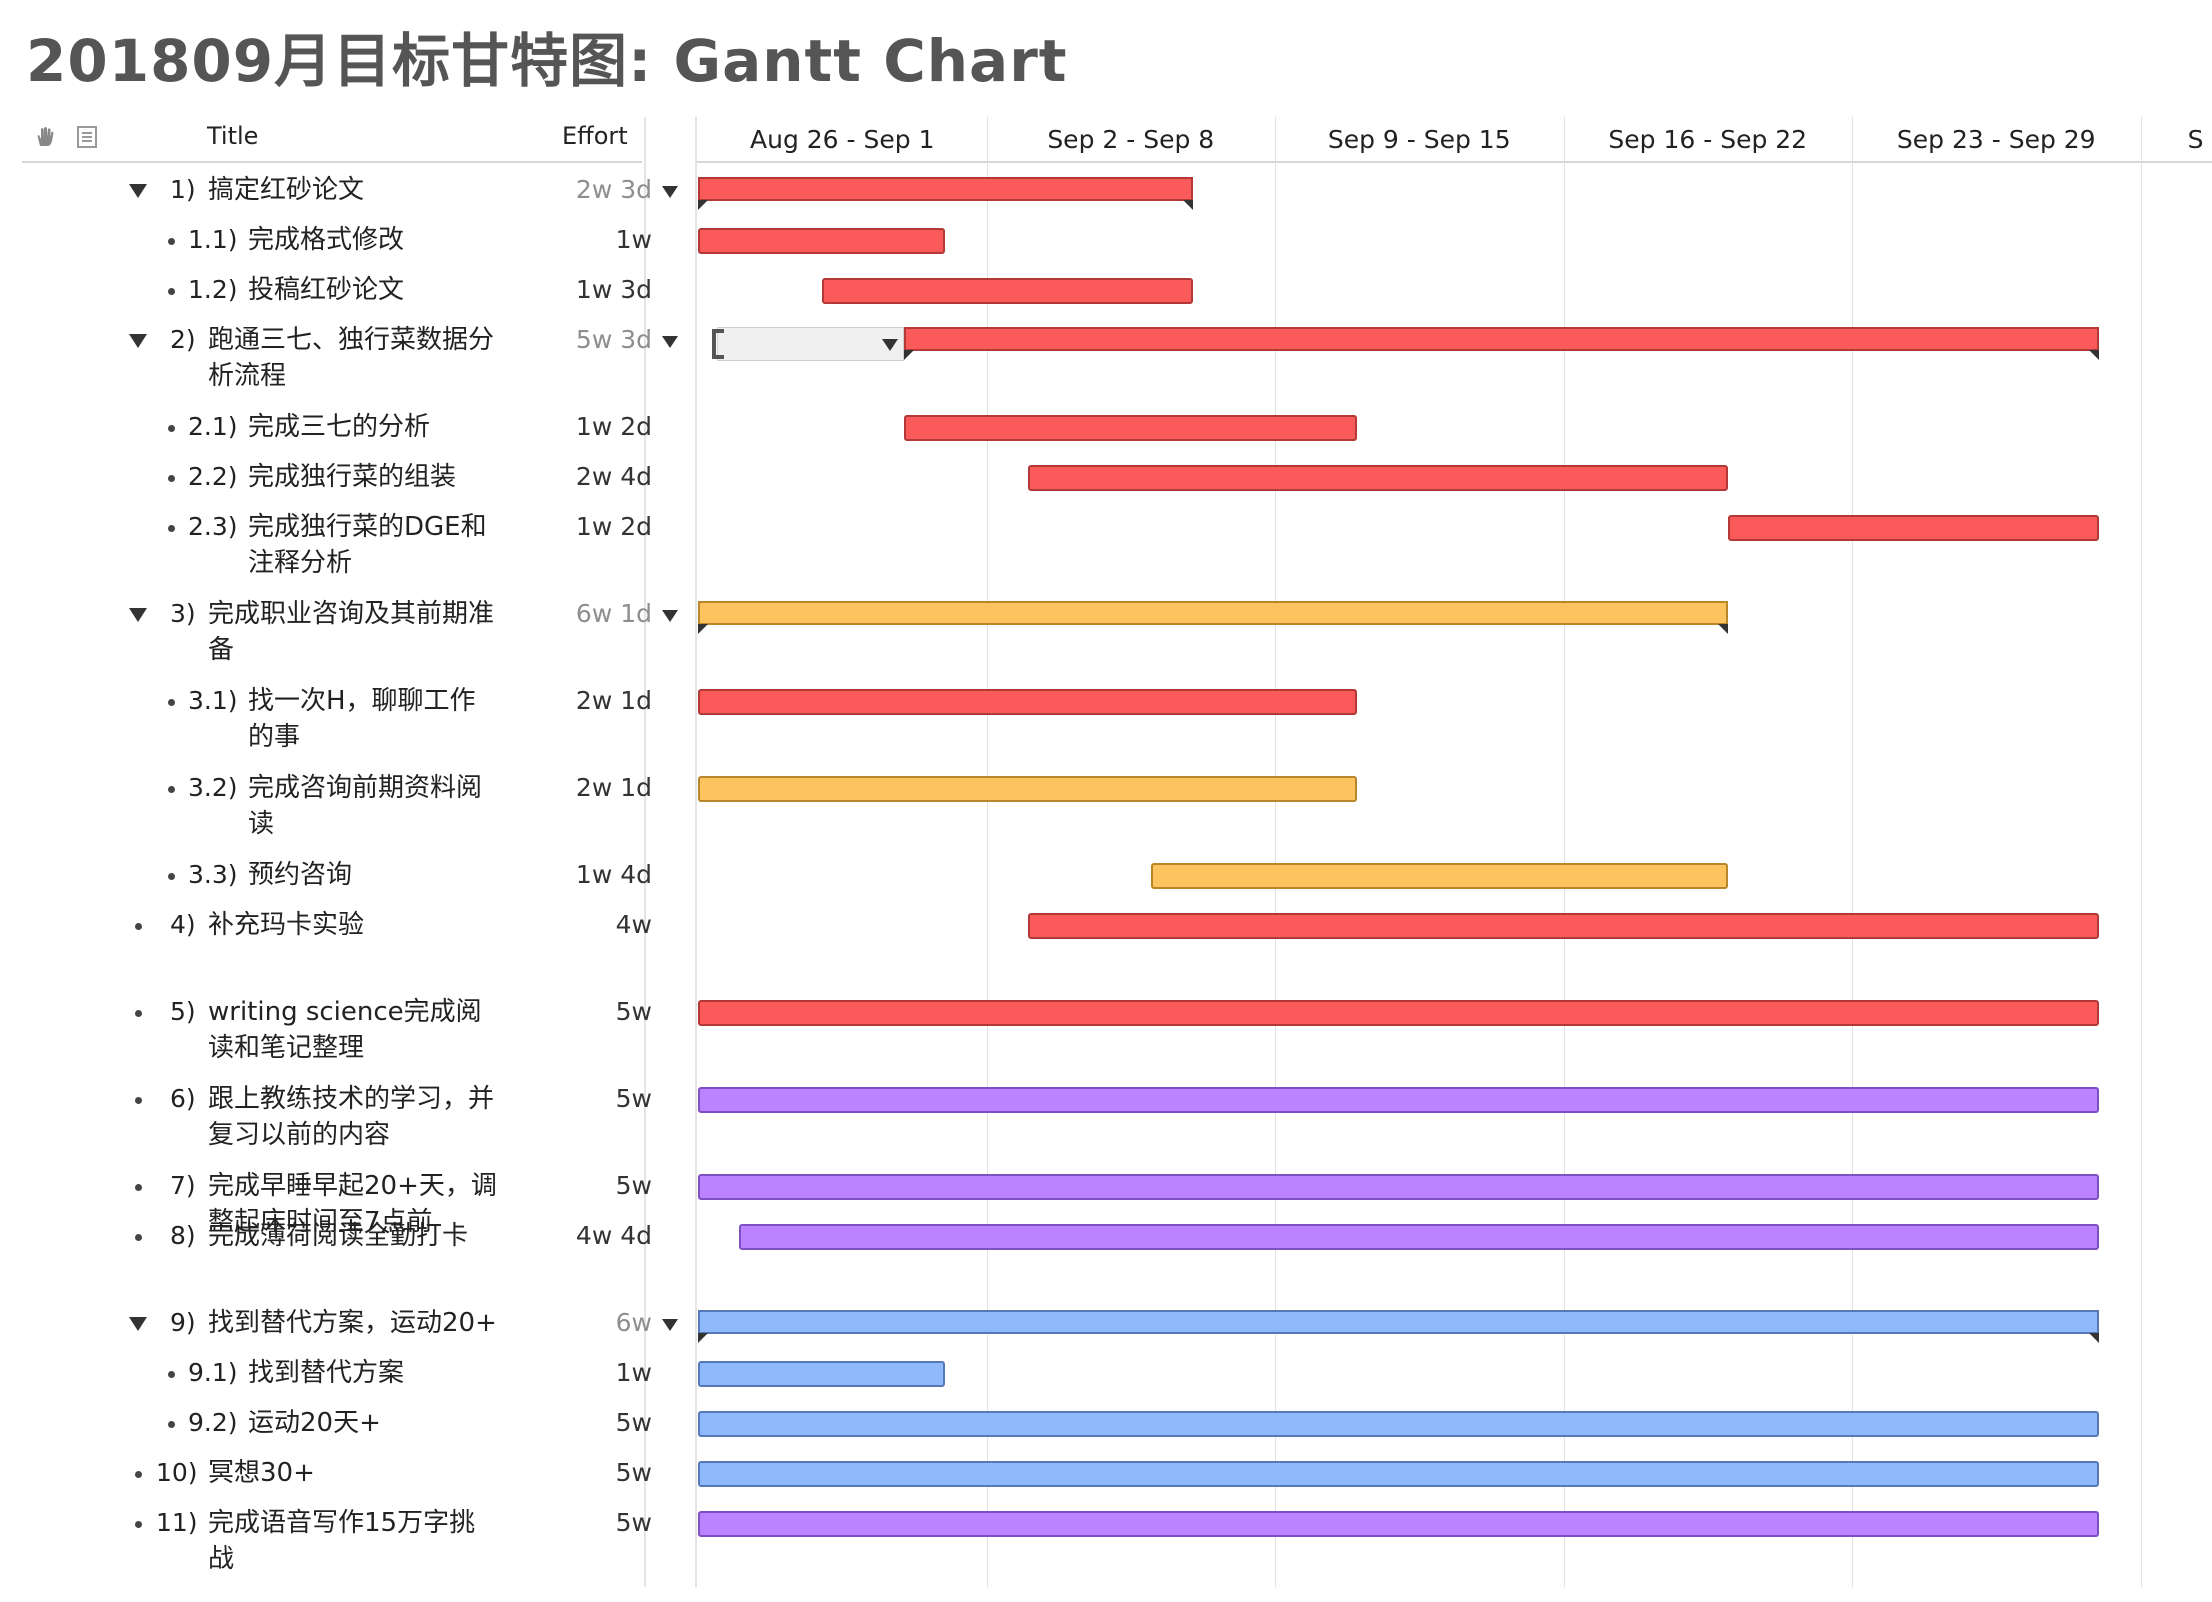  I want to click on notes-icon, so click(87, 137).